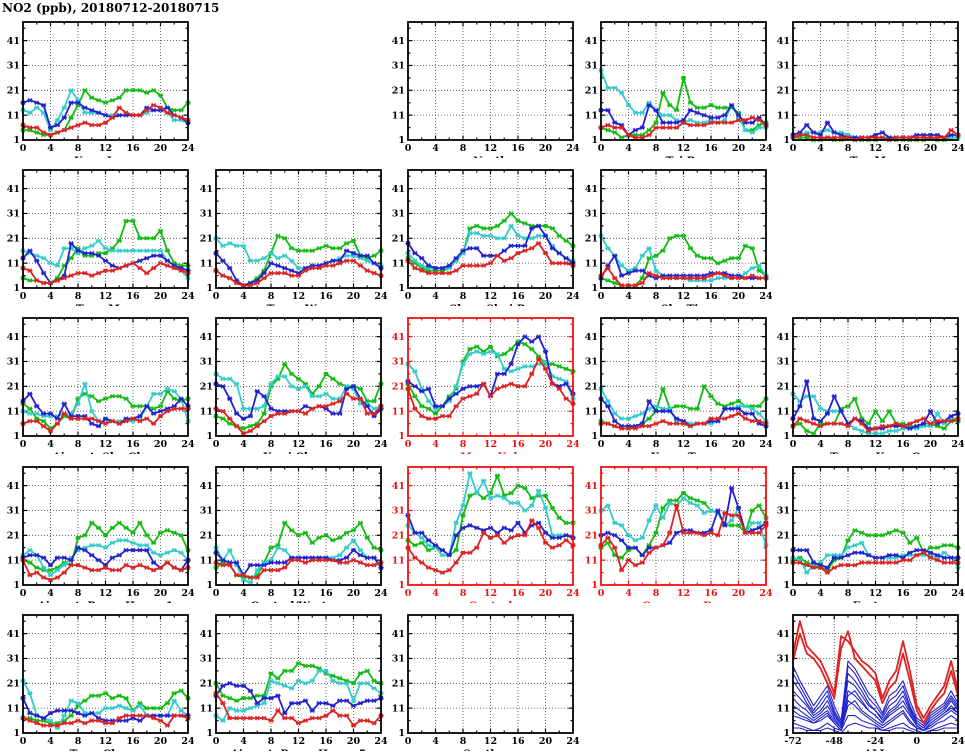 Image resolution: width=965 pixels, height=755 pixels. What do you see at coordinates (679, 390) in the screenshot?
I see `chart-canvas: 11121314104812162024Kwun Tong` at bounding box center [679, 390].